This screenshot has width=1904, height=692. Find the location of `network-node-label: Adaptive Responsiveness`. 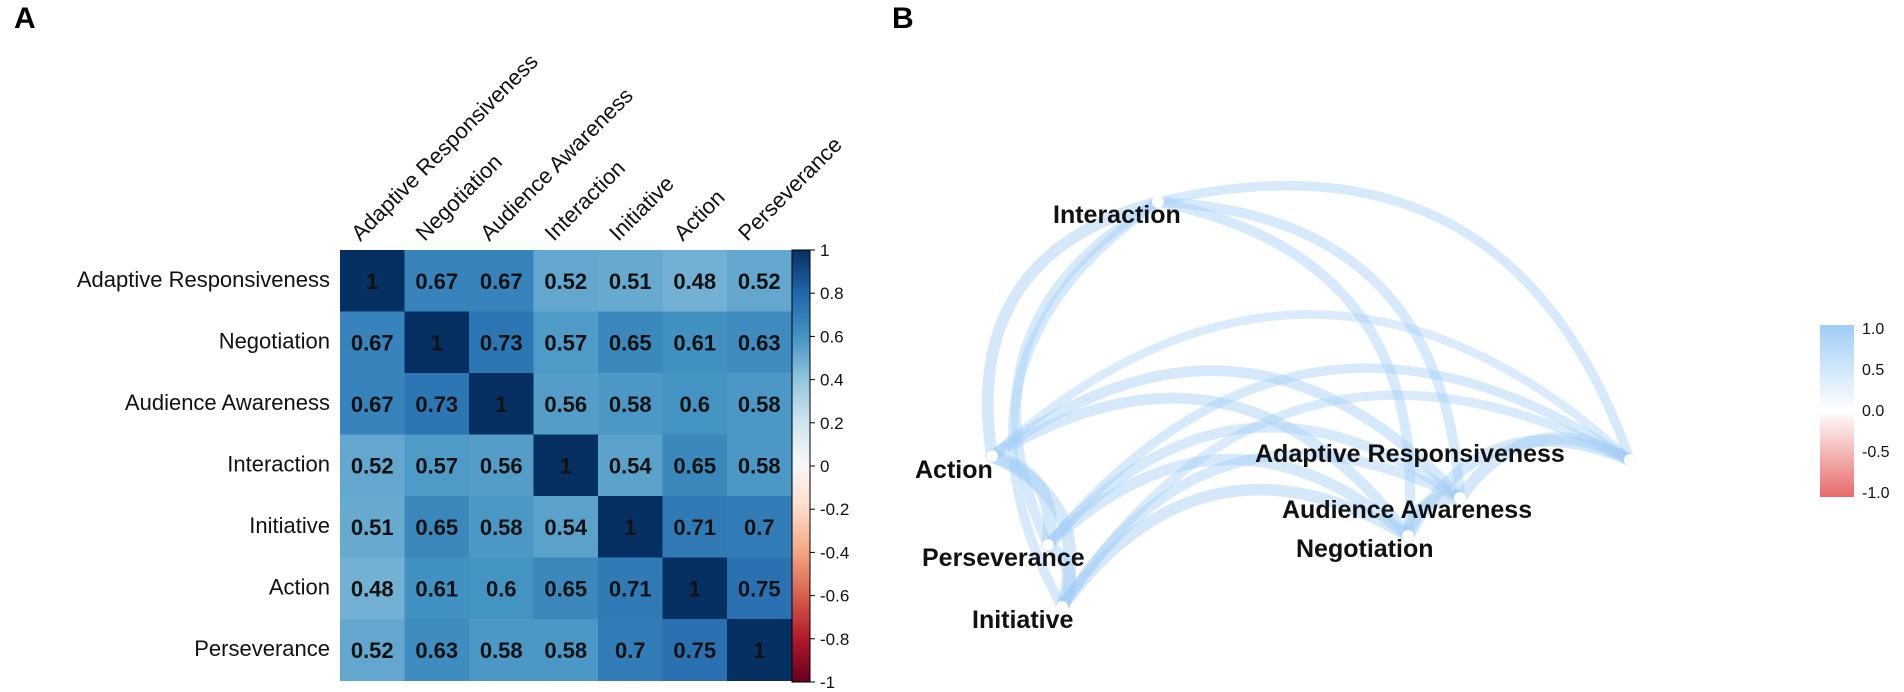

network-node-label: Adaptive Responsiveness is located at coordinates (1410, 454).